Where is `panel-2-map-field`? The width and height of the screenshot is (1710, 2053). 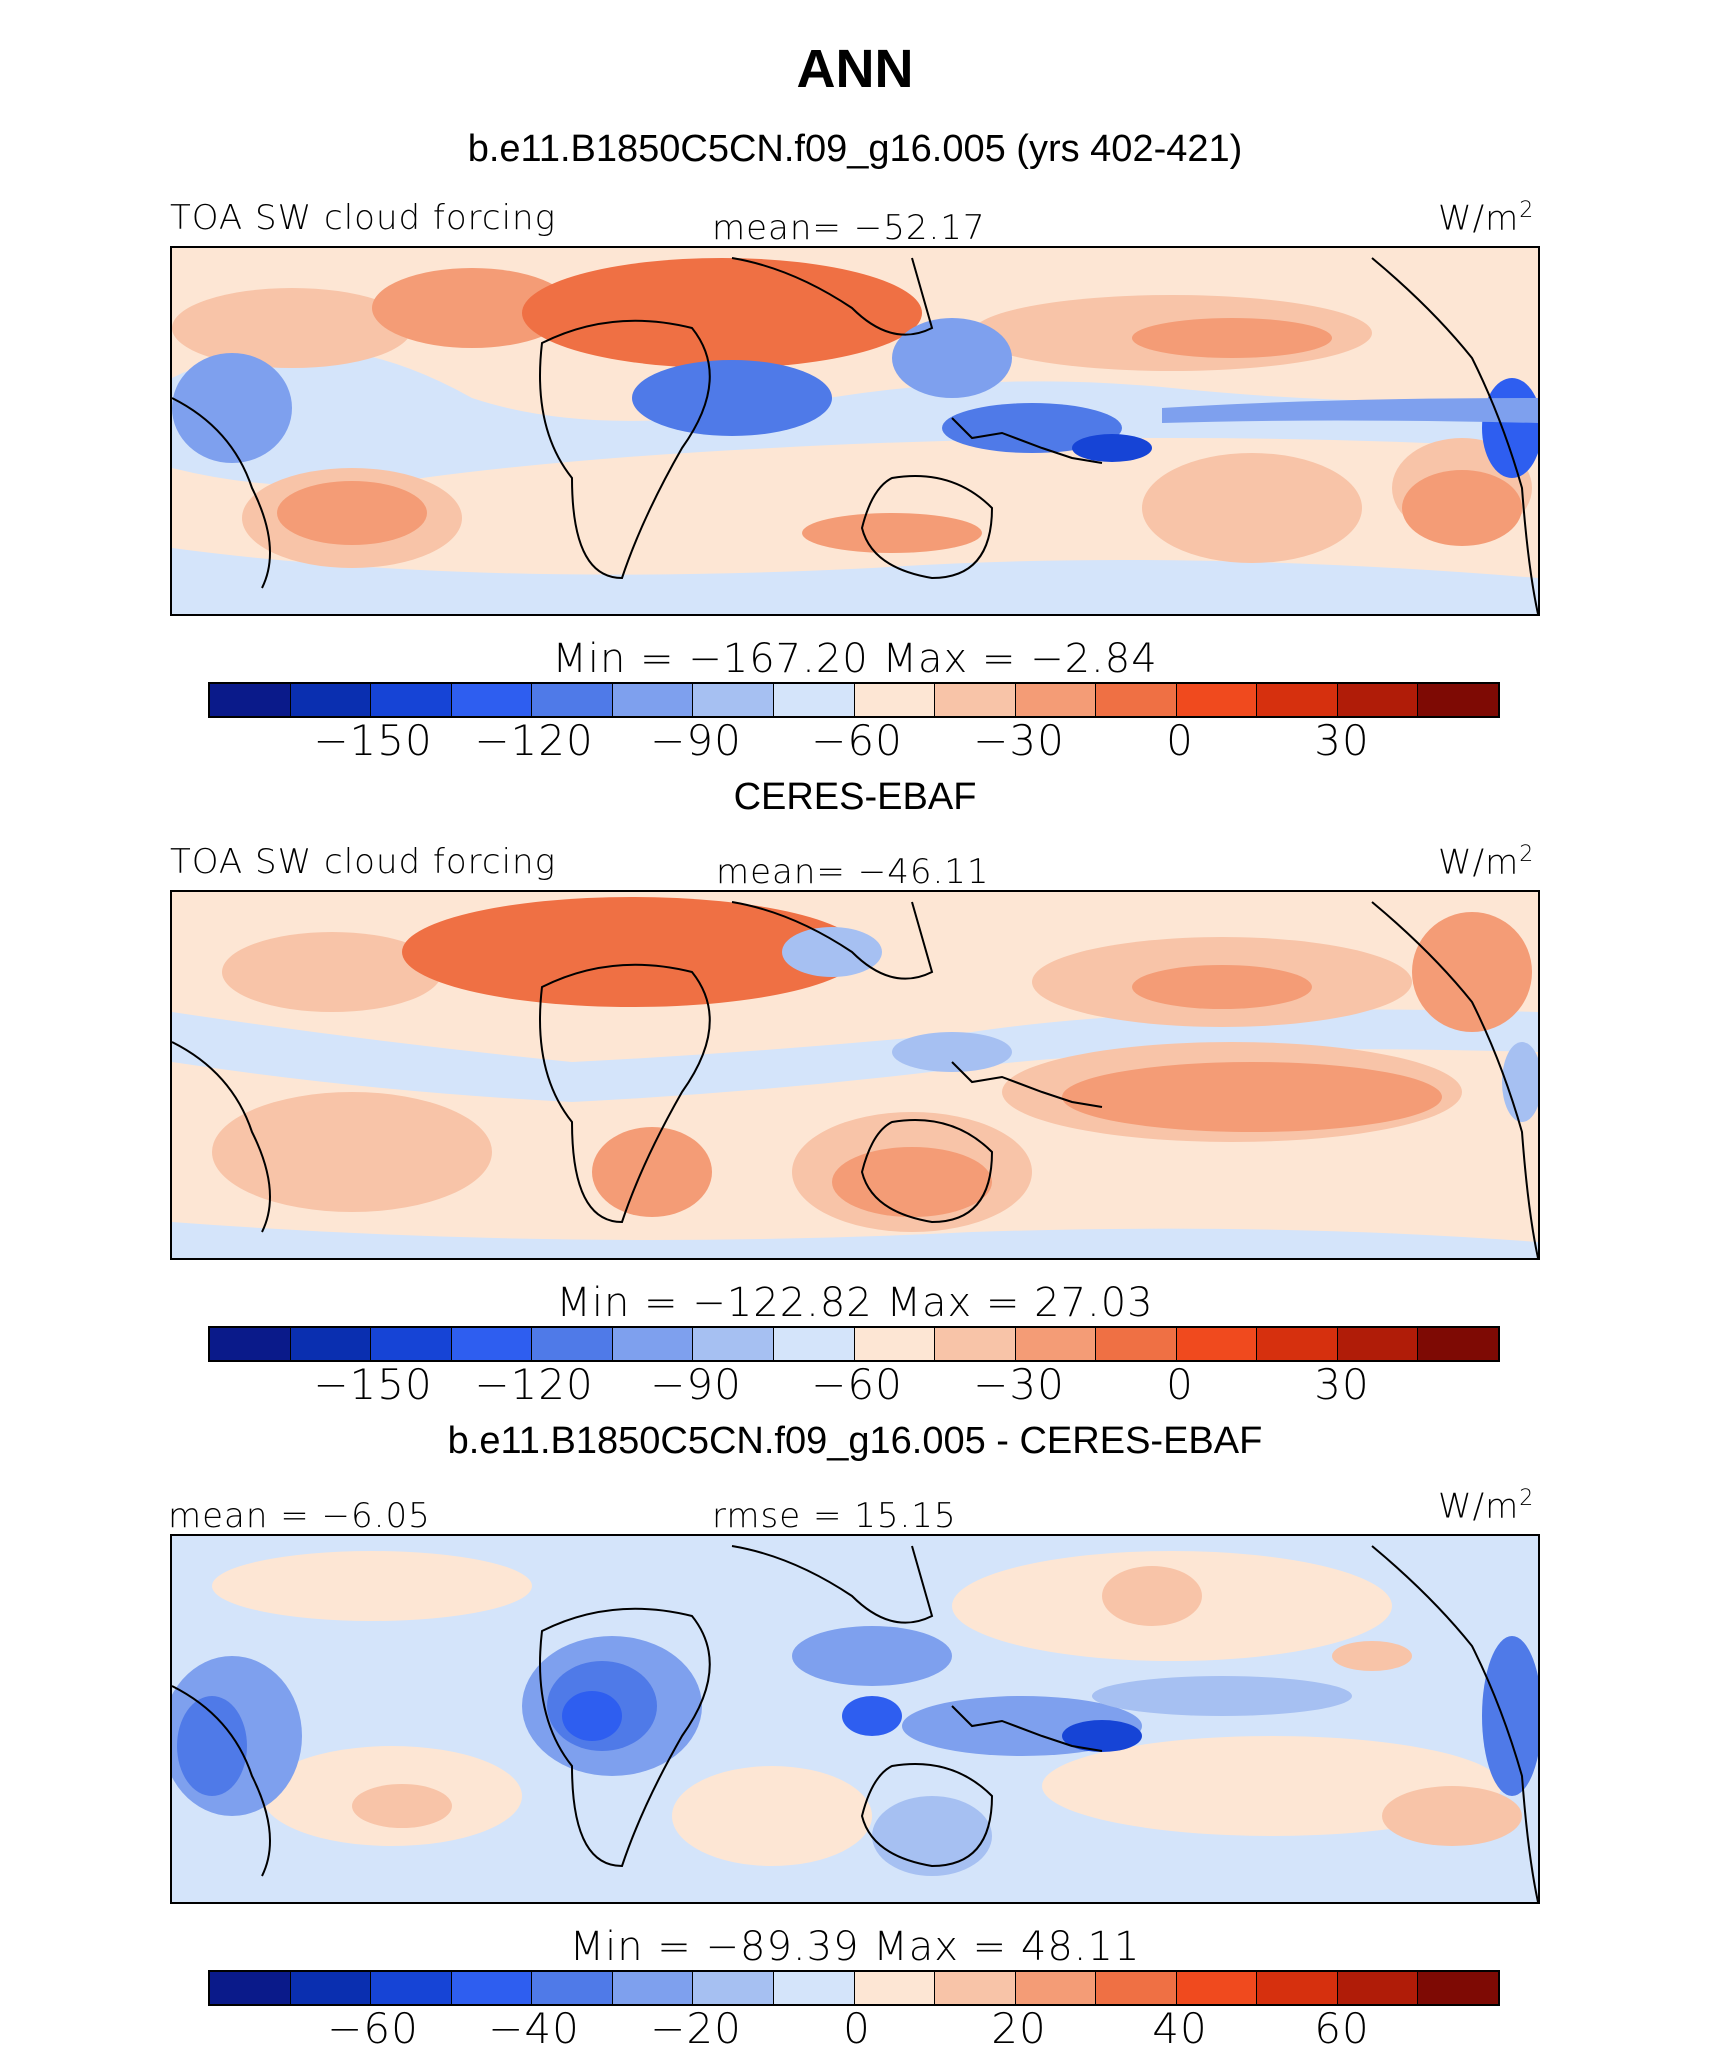
panel-2-map-field is located at coordinates (855, 1075).